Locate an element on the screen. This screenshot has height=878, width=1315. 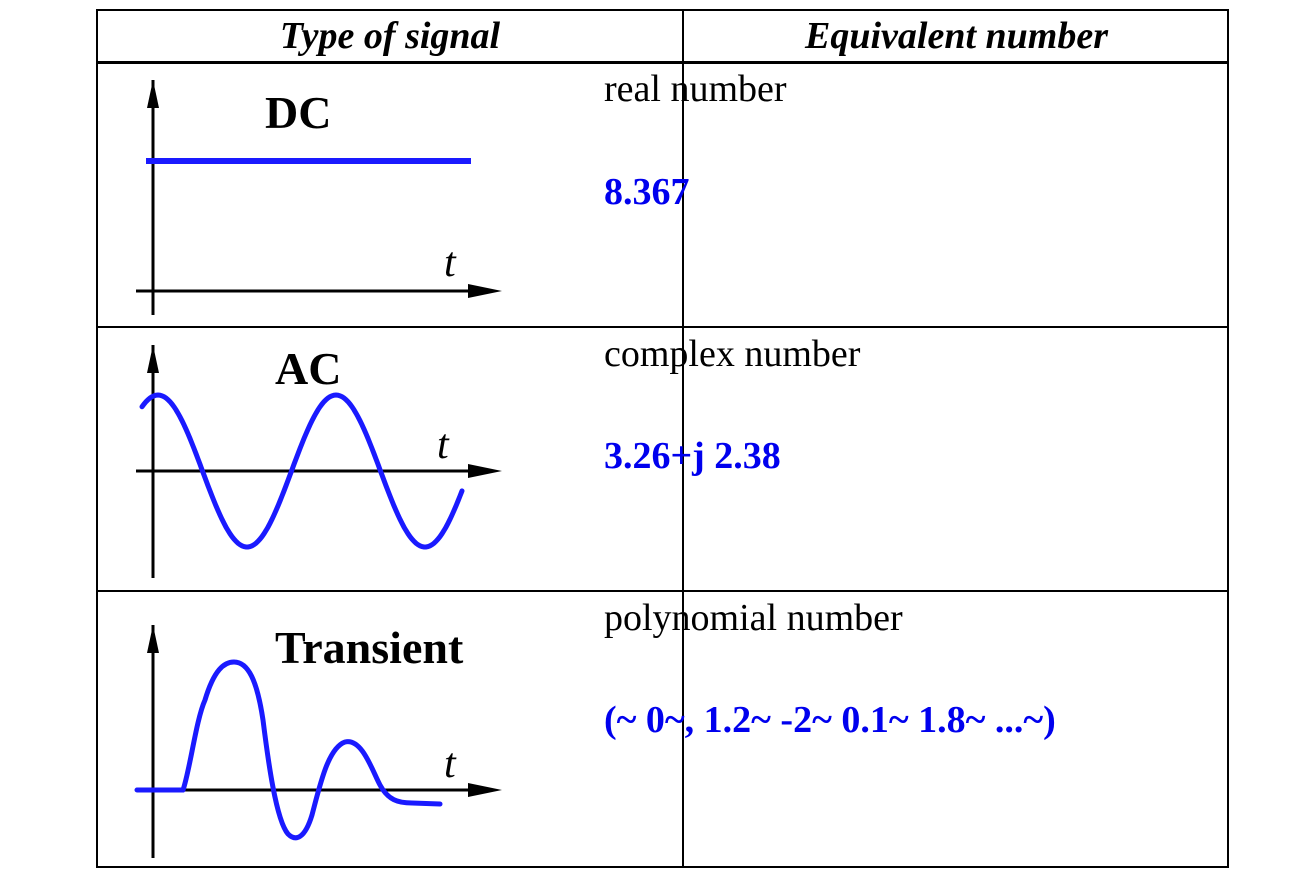
transient-t-arrow-icon is located at coordinates (485, 790).